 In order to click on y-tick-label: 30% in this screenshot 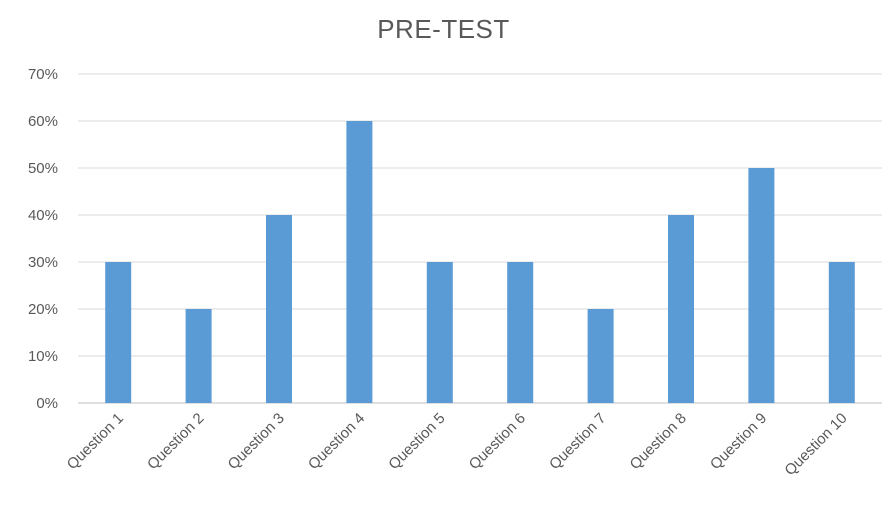, I will do `click(43, 262)`.